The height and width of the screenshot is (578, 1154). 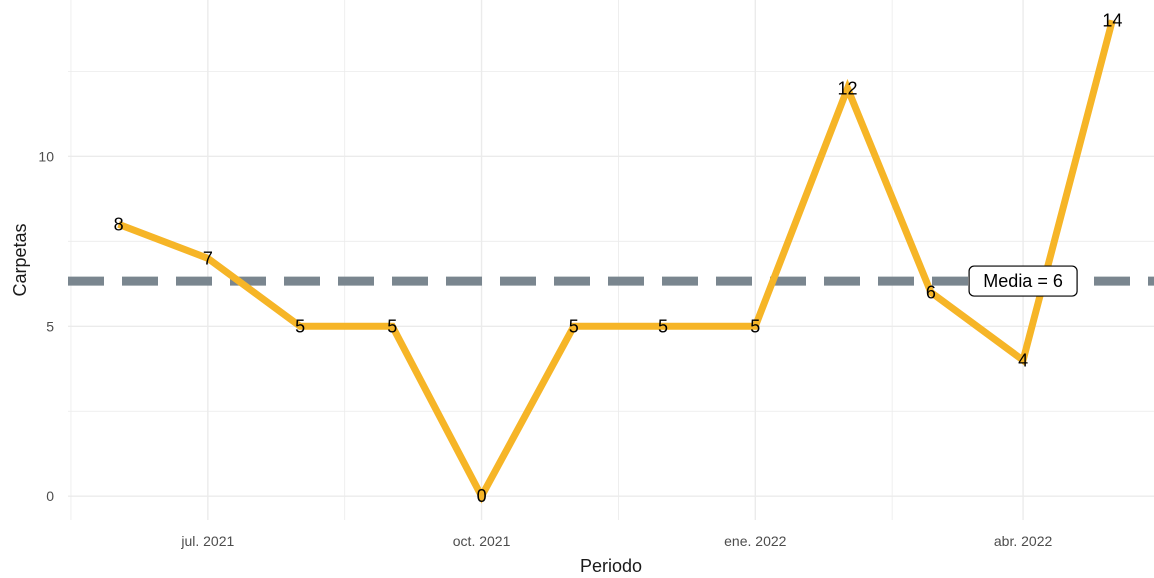 What do you see at coordinates (207, 541) in the screenshot?
I see `x-tick-label: jul. 2021` at bounding box center [207, 541].